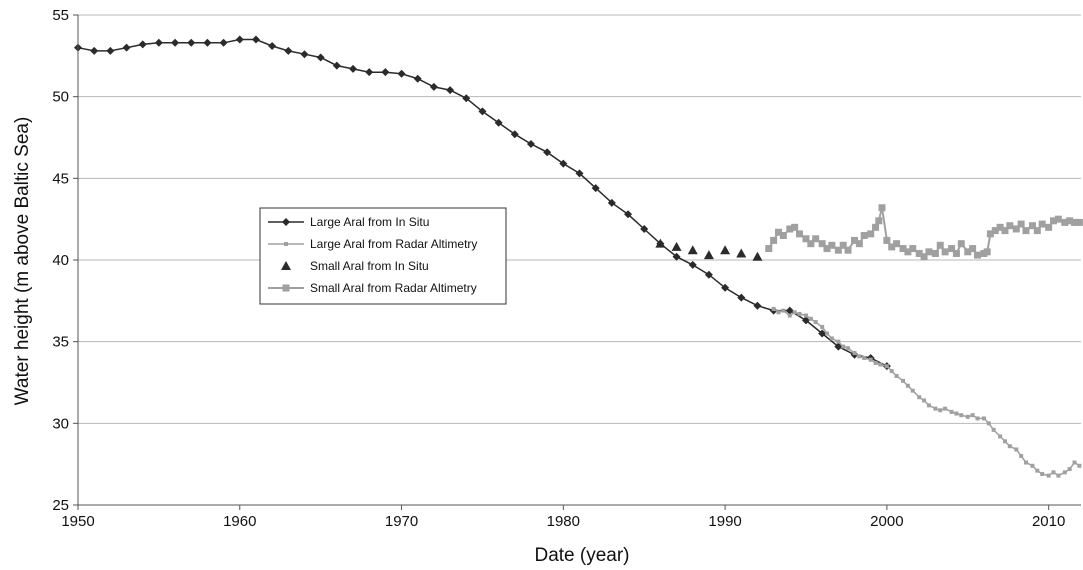 This screenshot has height=570, width=1083. Describe the element at coordinates (924, 232) in the screenshot. I see `series-small-aral-from-radar-altimetry` at that location.